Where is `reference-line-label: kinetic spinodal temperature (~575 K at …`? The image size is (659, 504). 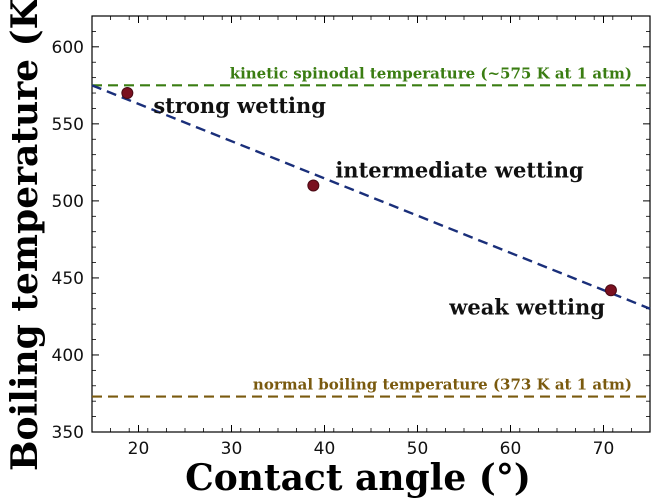 reference-line-label: kinetic spinodal temperature (~575 K at … is located at coordinates (431, 73).